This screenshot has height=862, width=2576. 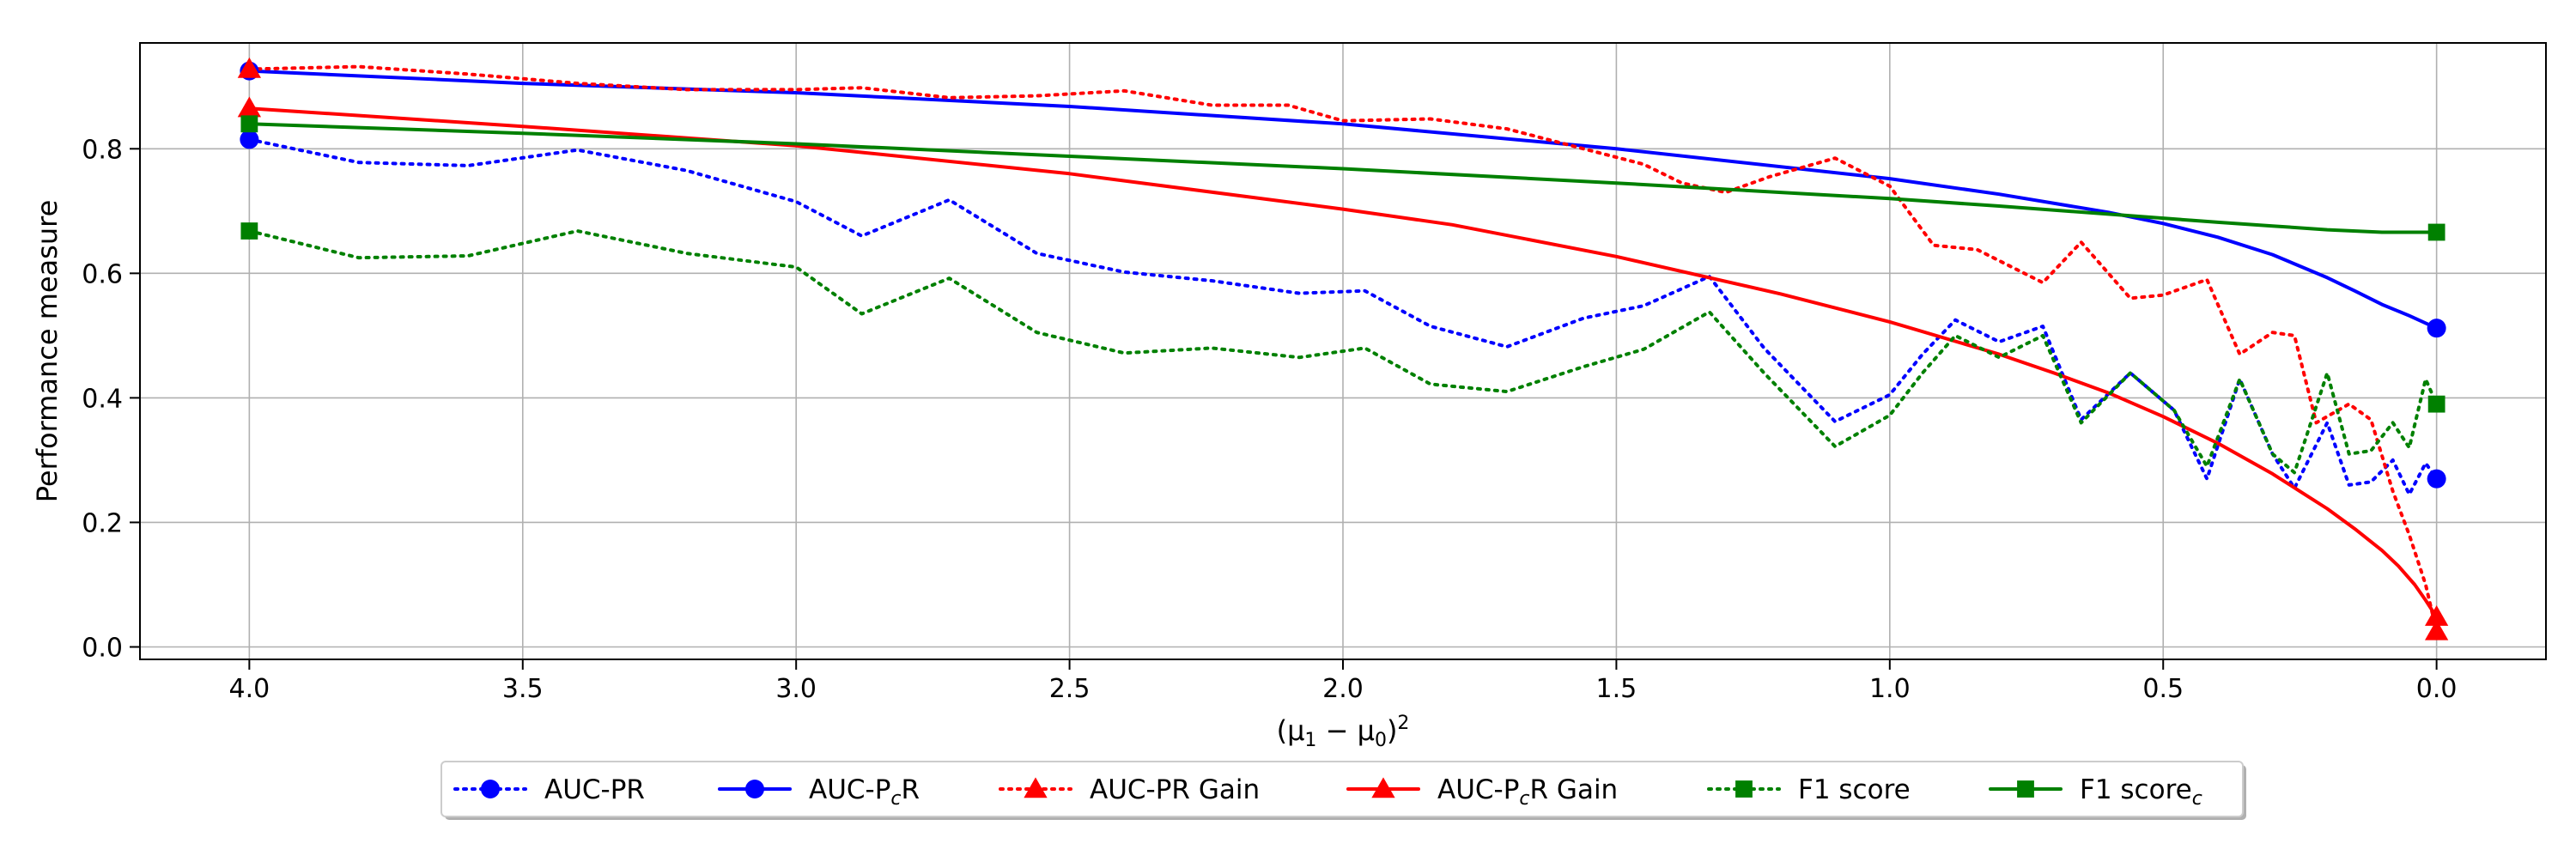 What do you see at coordinates (2163, 689) in the screenshot?
I see `x-tick-label: 0.5` at bounding box center [2163, 689].